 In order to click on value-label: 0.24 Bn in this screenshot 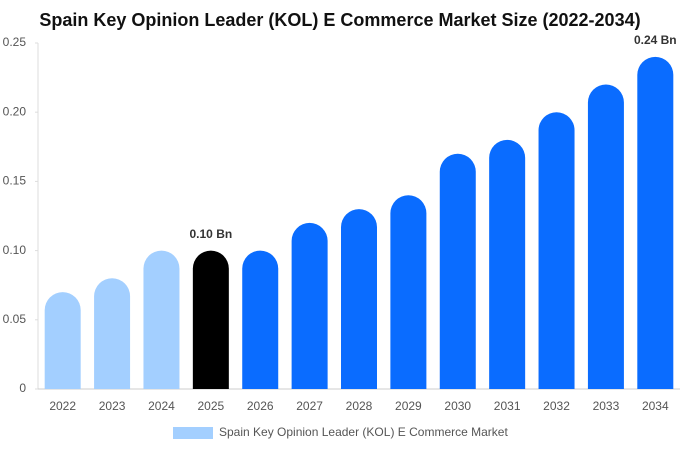, I will do `click(655, 40)`.